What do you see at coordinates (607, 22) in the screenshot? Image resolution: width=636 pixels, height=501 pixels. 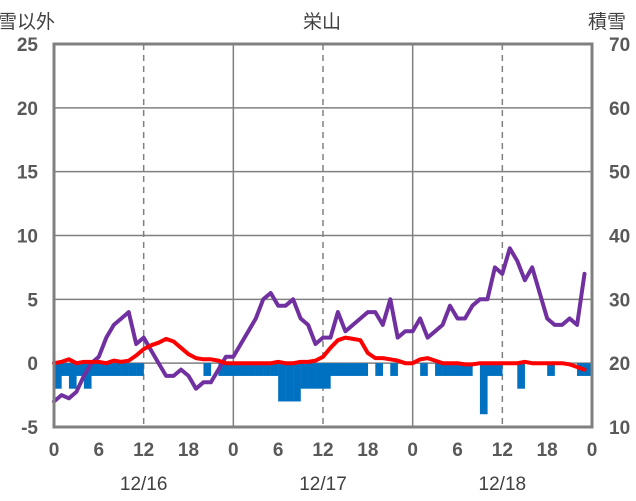 I see `right-axis-label: 積雪` at bounding box center [607, 22].